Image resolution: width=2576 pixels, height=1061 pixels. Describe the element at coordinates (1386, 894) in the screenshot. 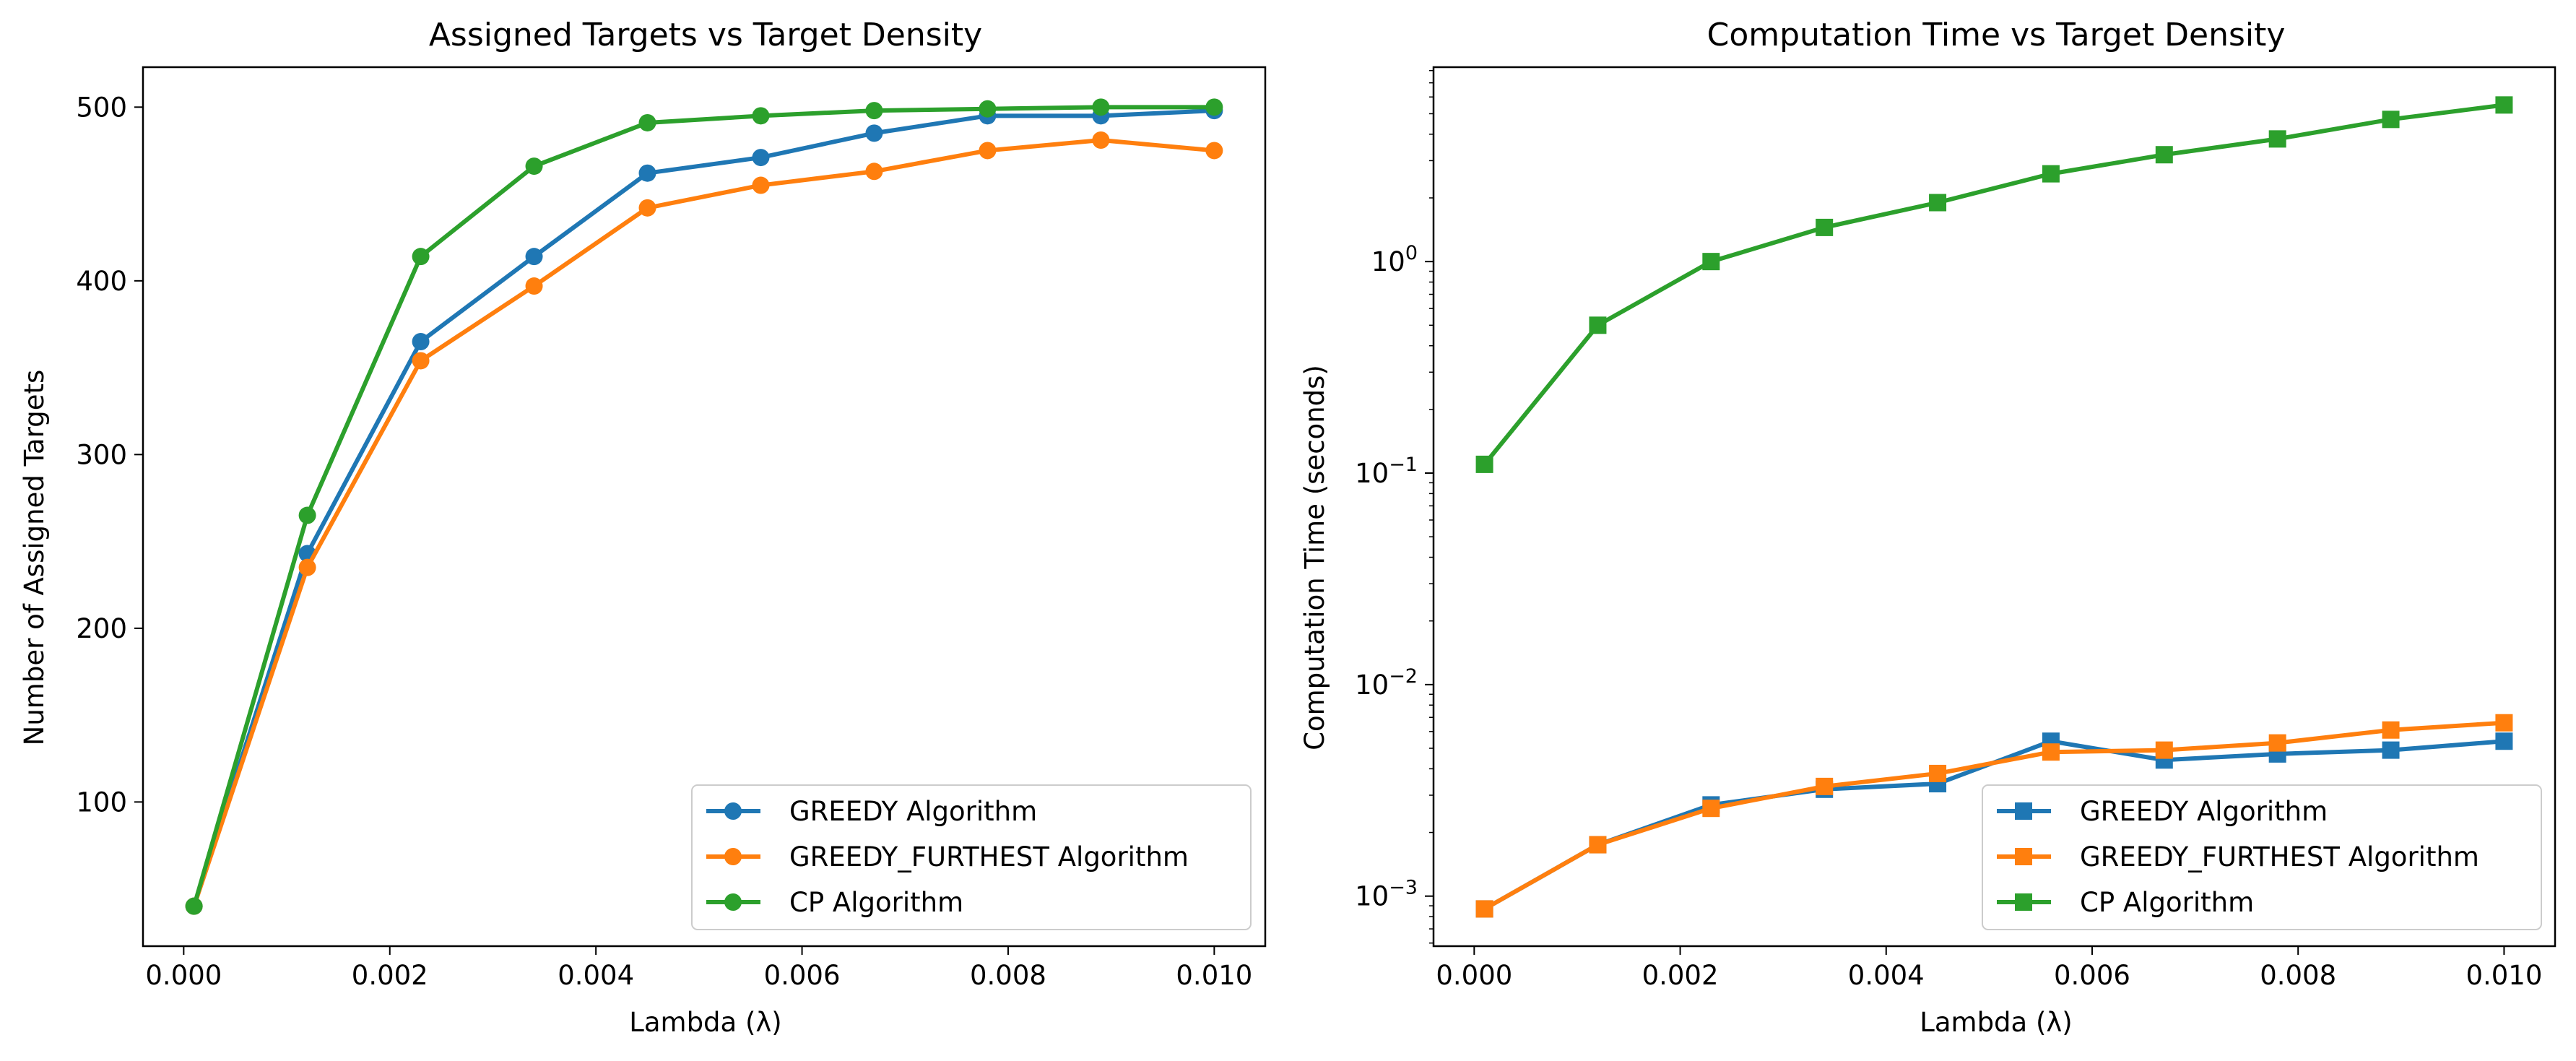

I see `y-tick-label: 10⁻³` at that location.